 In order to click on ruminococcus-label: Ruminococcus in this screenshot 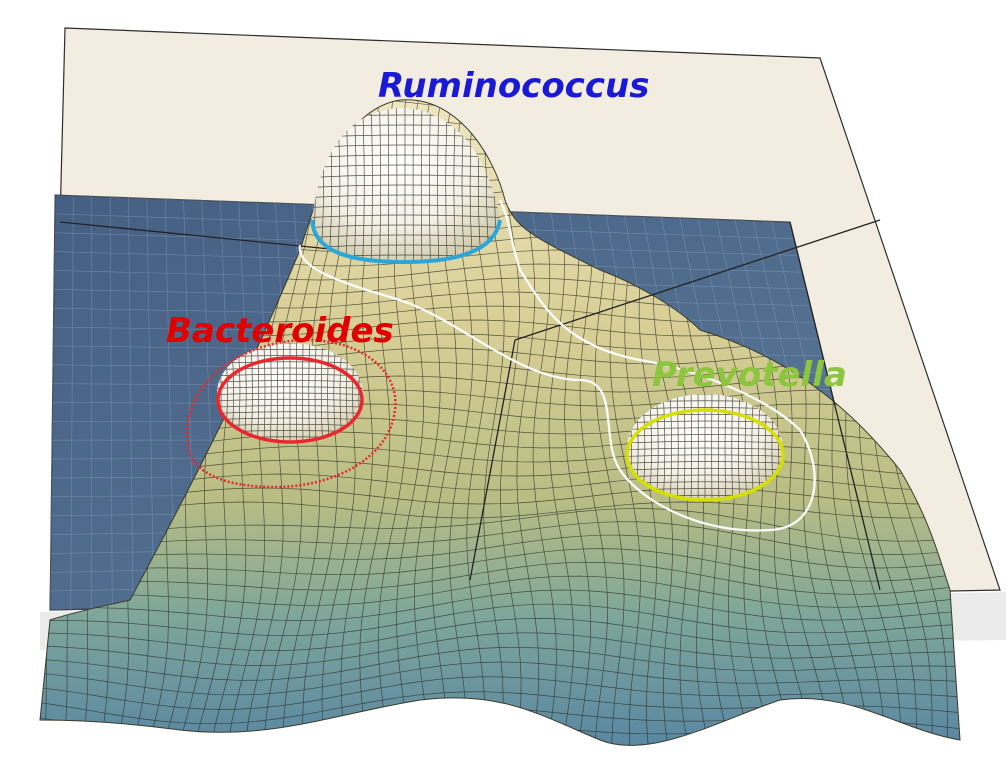, I will do `click(513, 86)`.